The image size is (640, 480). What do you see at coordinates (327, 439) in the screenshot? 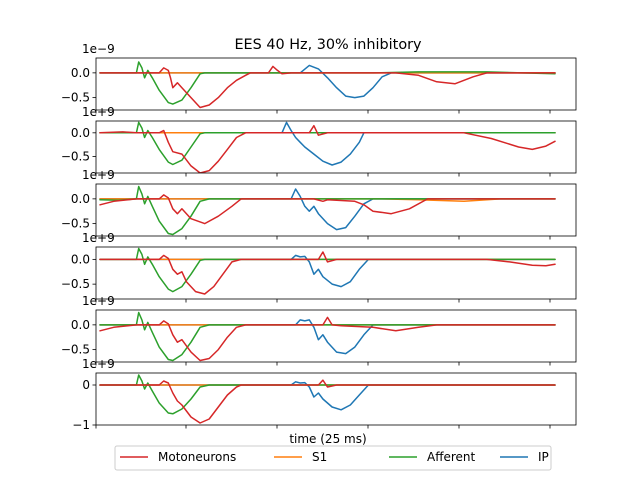
I see `x-axis-label: time (25 ms)` at bounding box center [327, 439].